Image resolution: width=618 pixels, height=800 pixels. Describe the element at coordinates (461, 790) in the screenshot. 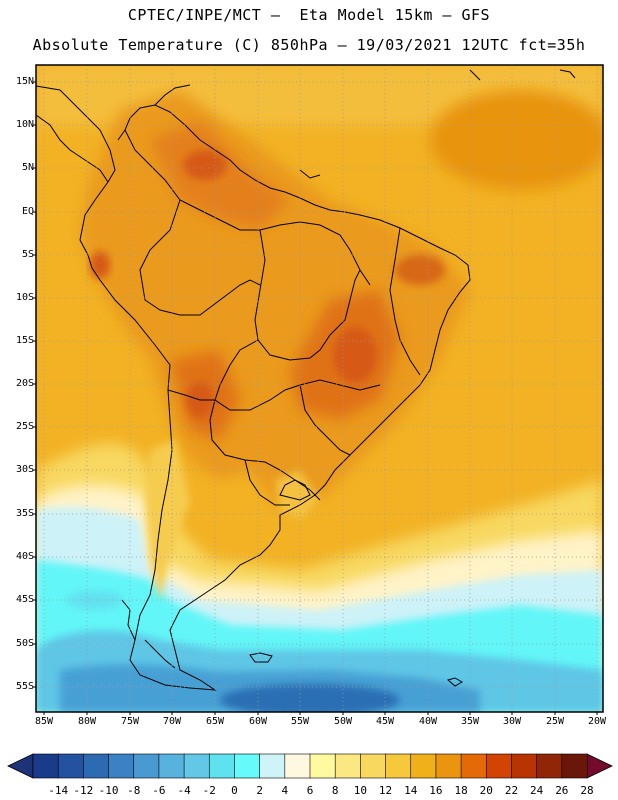

I see `colorbar-label: 18` at that location.